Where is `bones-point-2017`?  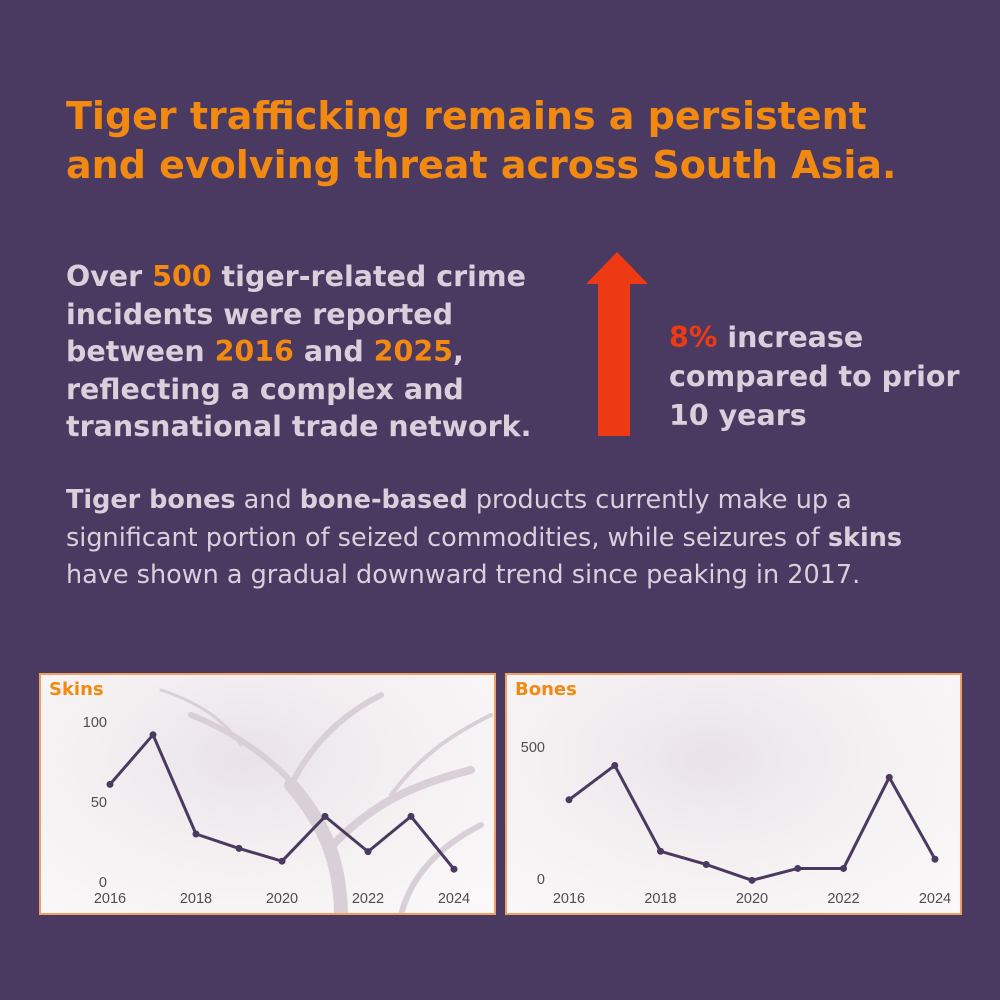 bones-point-2017 is located at coordinates (615, 765).